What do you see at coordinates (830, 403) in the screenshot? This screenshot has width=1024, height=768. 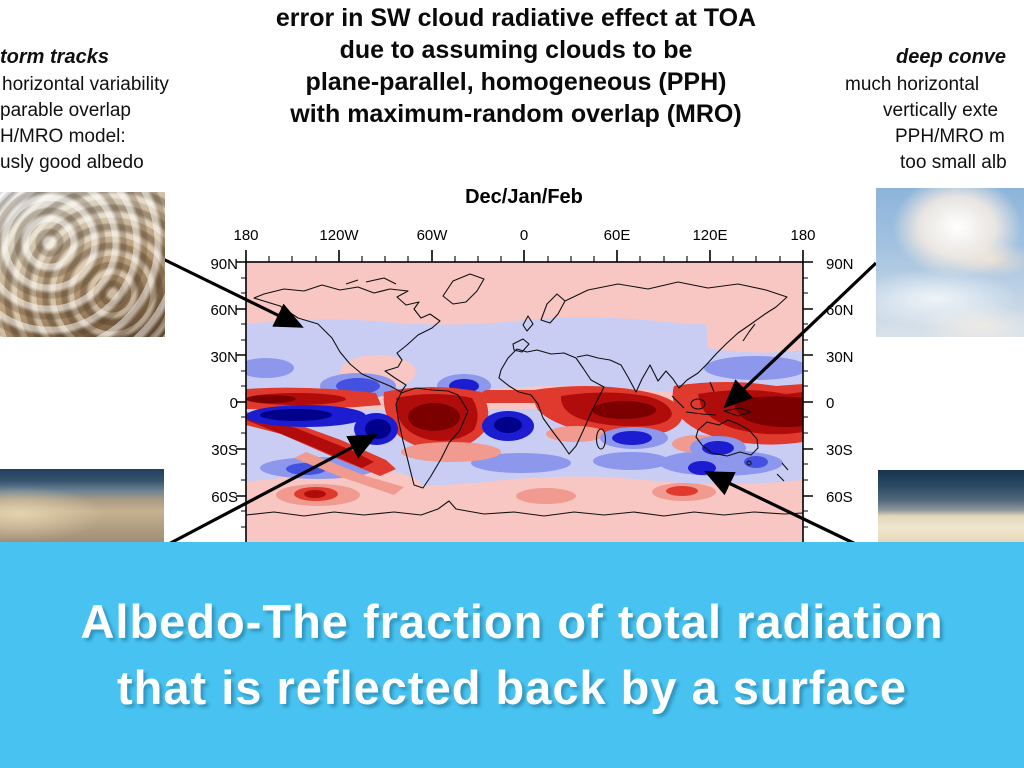 I see `lat-axis-label-right: 0` at bounding box center [830, 403].